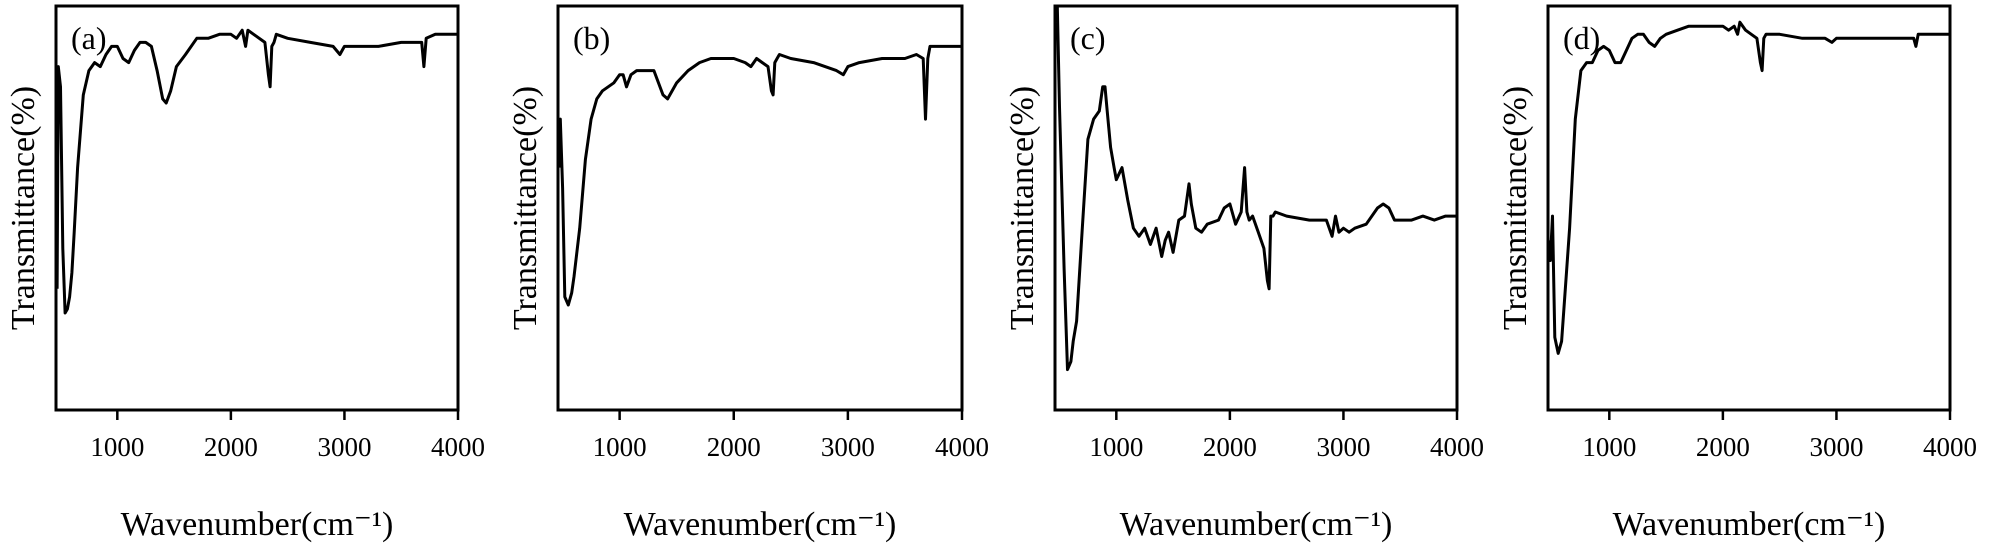  I want to click on panel-label: (a), so click(89, 38).